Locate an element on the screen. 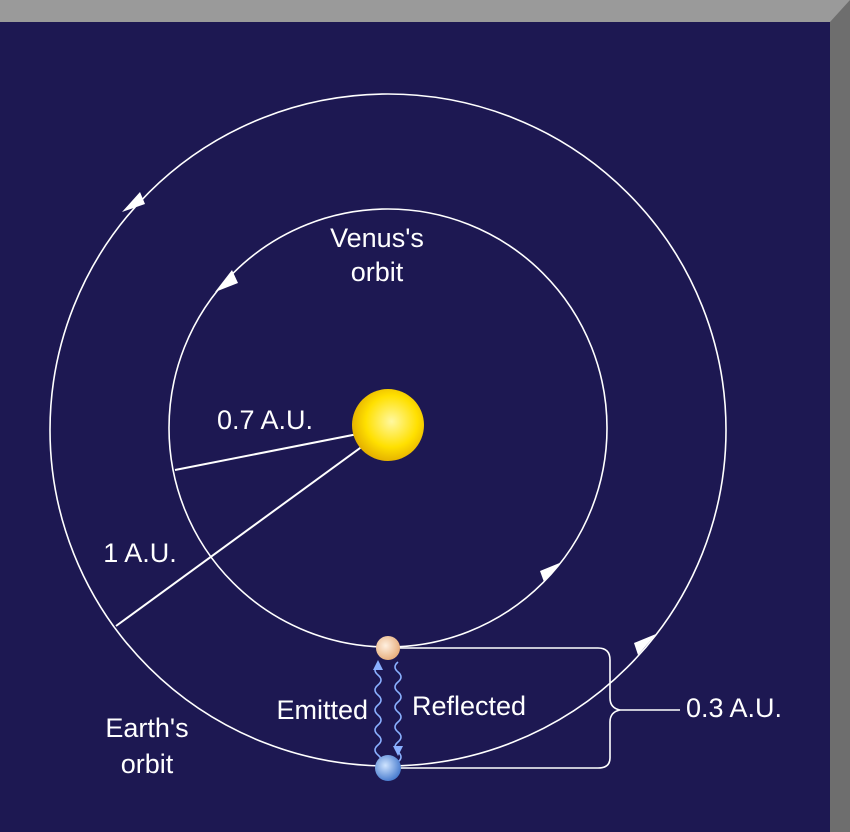  reflected-wave is located at coordinates (398, 712).